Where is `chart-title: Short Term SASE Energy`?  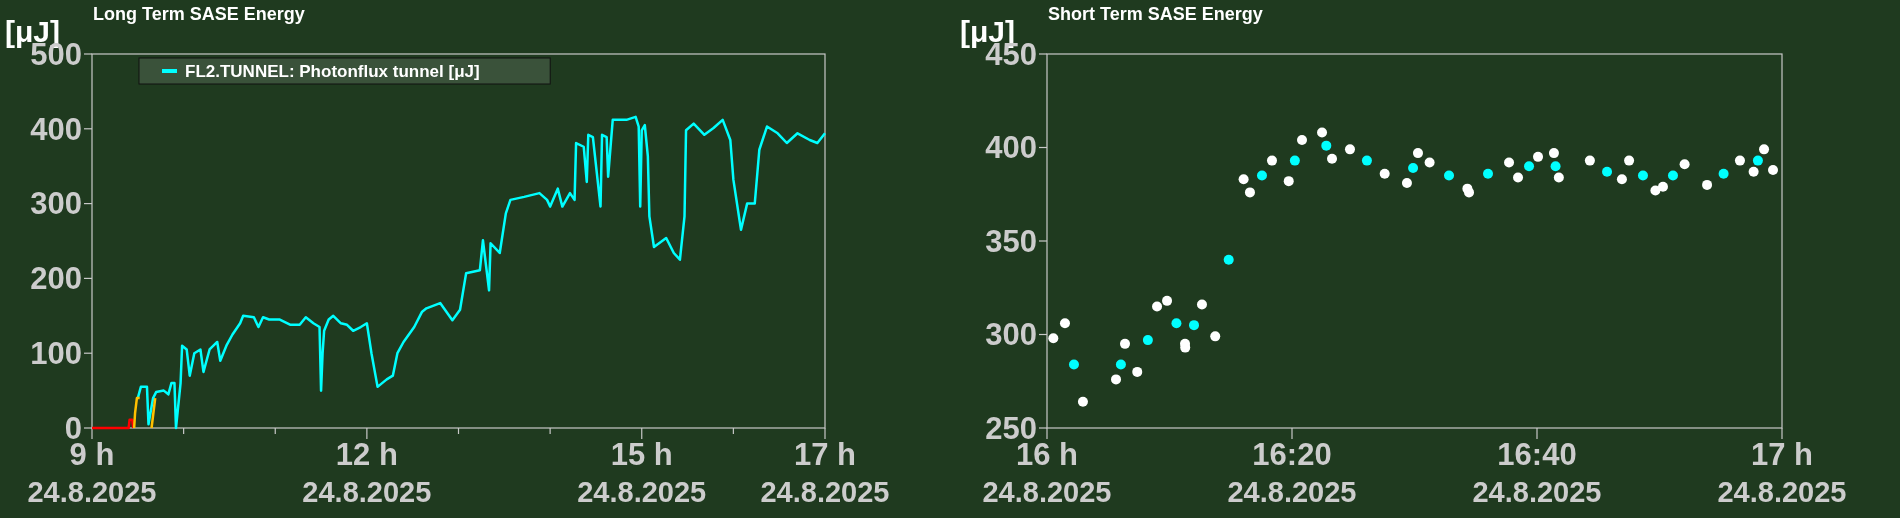 chart-title: Short Term SASE Energy is located at coordinates (1155, 14).